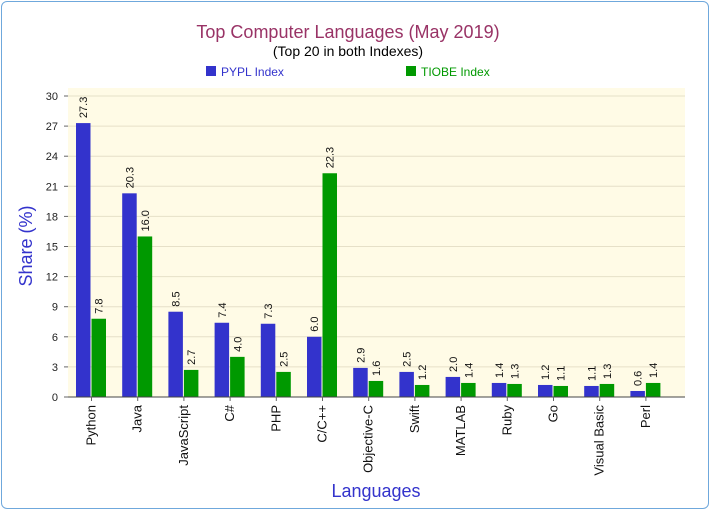  I want to click on x-tick-label: Go, so click(553, 413).